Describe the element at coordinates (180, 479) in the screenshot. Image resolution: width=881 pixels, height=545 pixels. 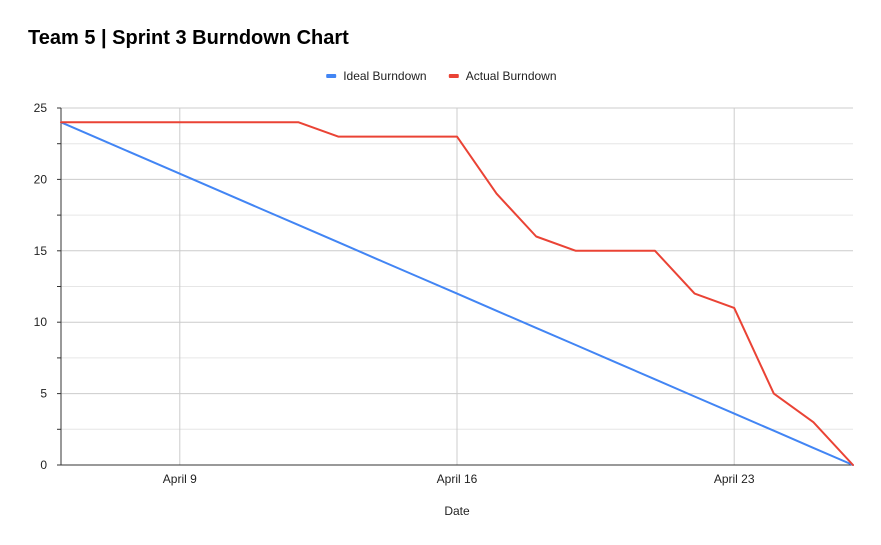
I see `x-tick-label: April 9` at that location.